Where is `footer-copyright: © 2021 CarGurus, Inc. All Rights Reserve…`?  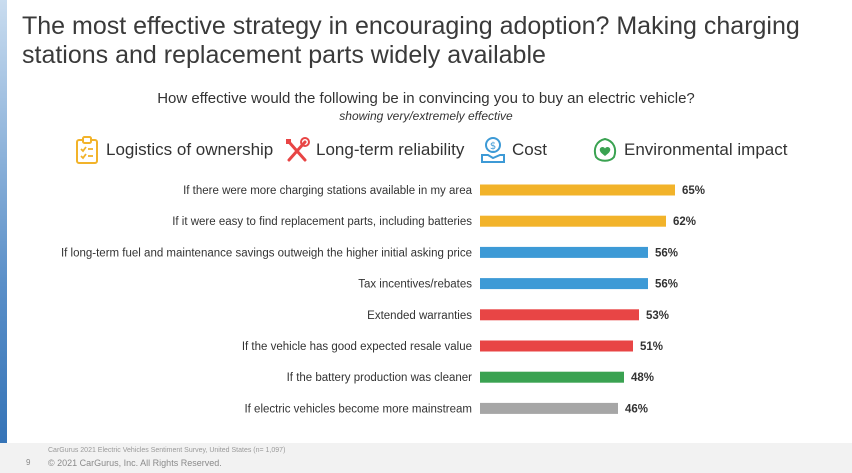 footer-copyright: © 2021 CarGurus, Inc. All Rights Reserve… is located at coordinates (135, 463).